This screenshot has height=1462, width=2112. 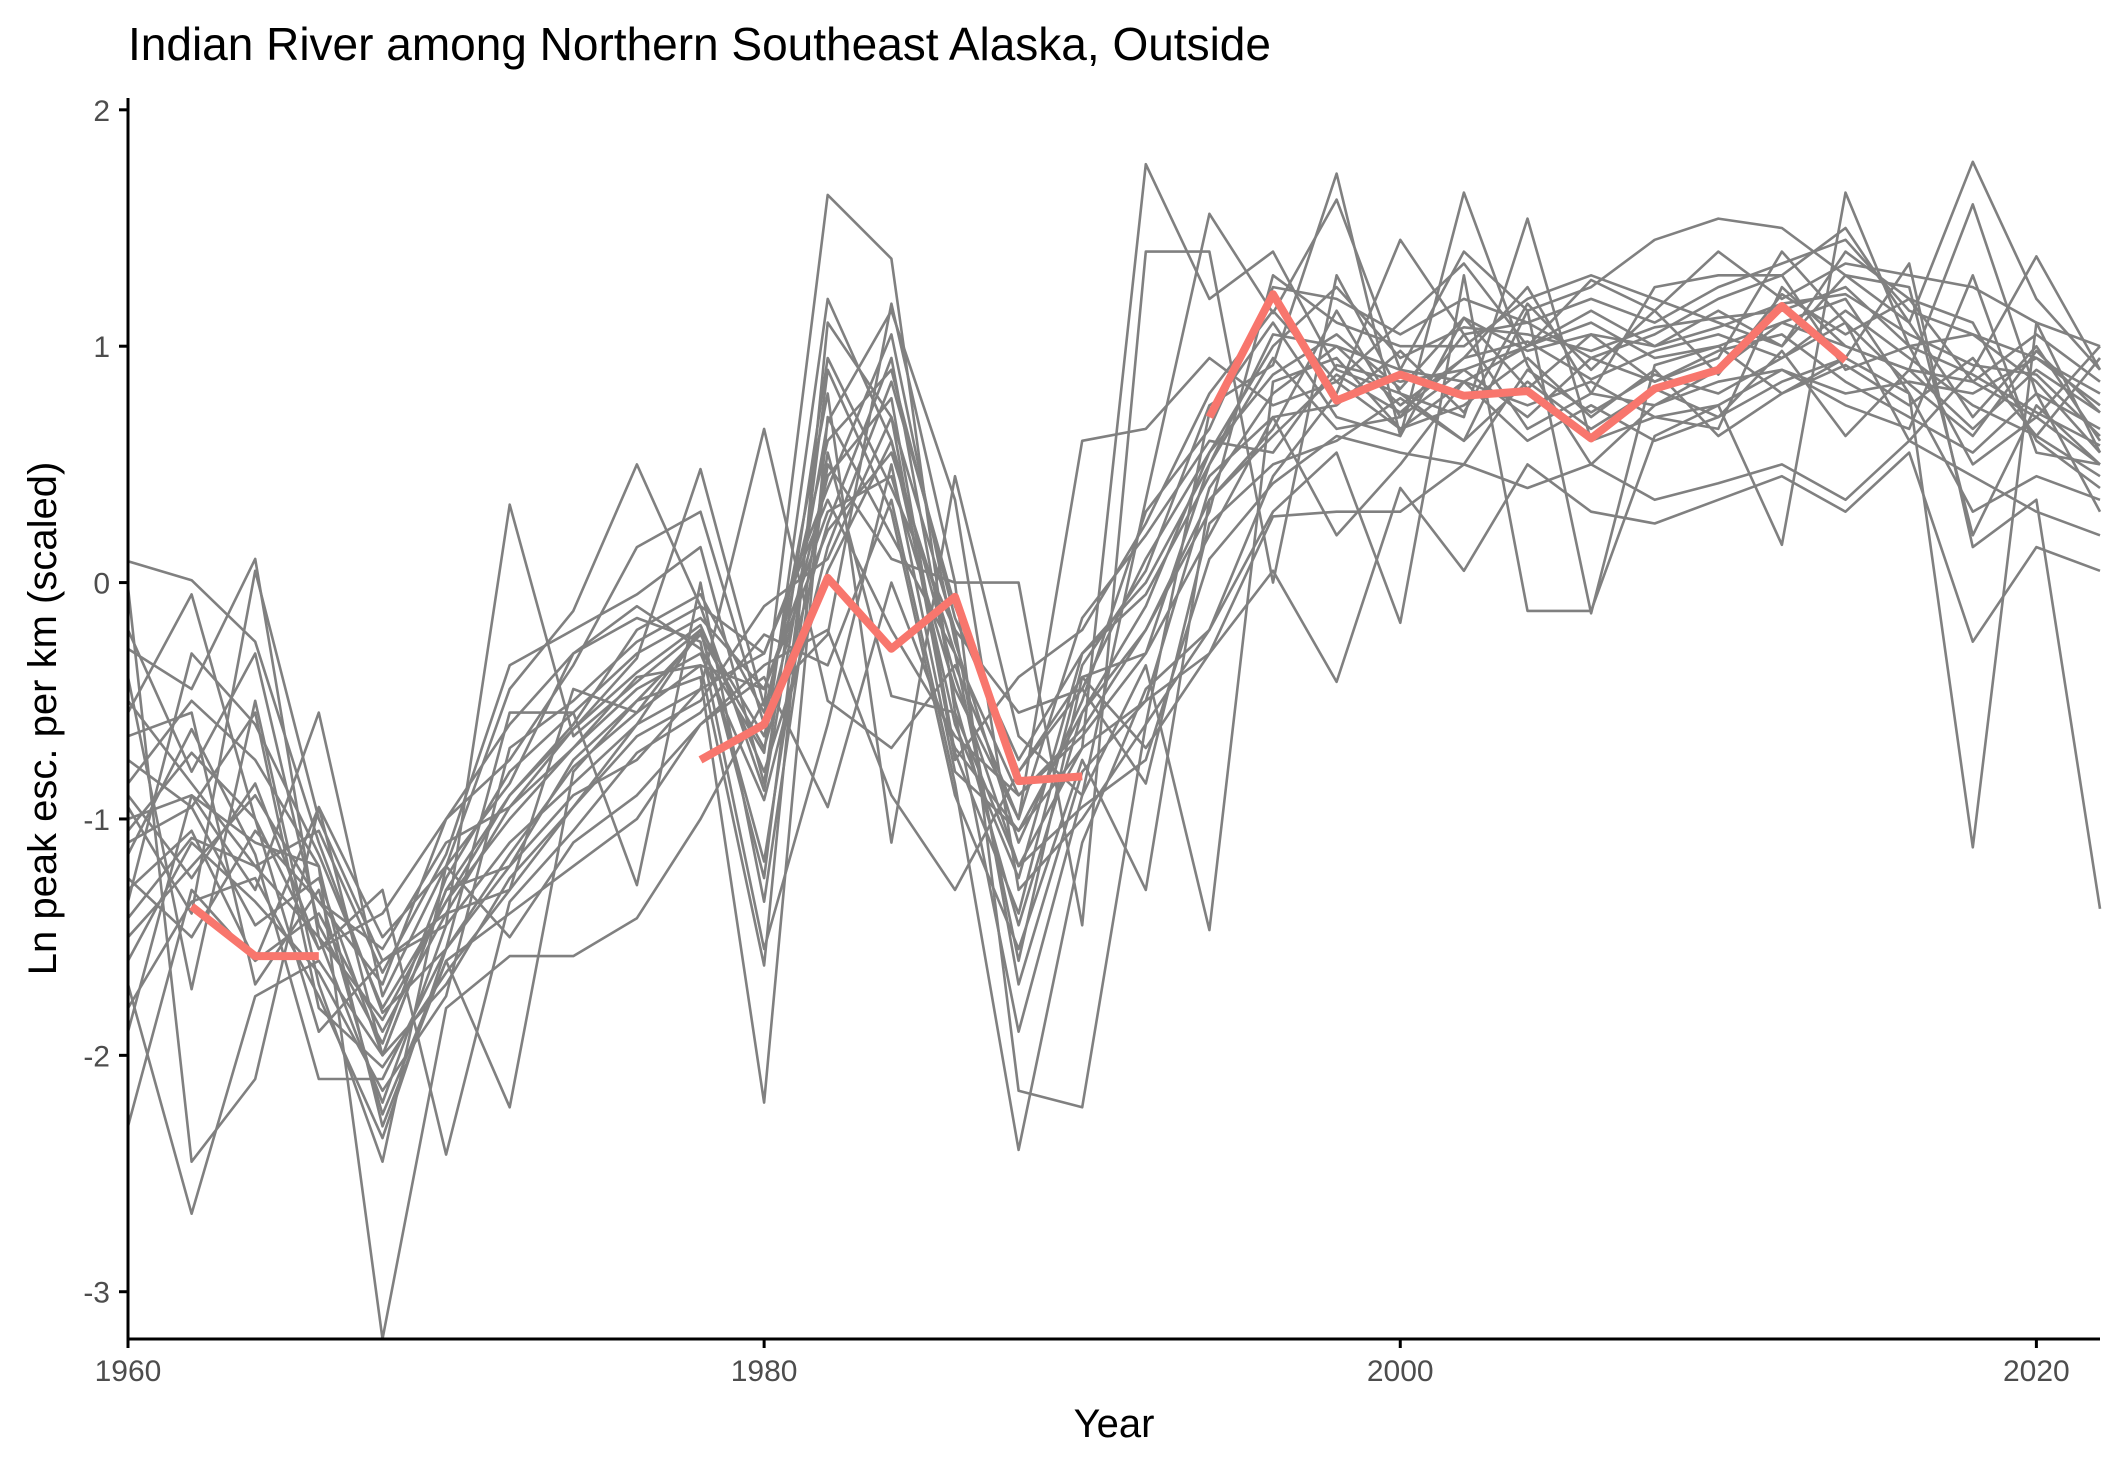 I want to click on x-tick-label-1980: 1980, so click(x=764, y=1371).